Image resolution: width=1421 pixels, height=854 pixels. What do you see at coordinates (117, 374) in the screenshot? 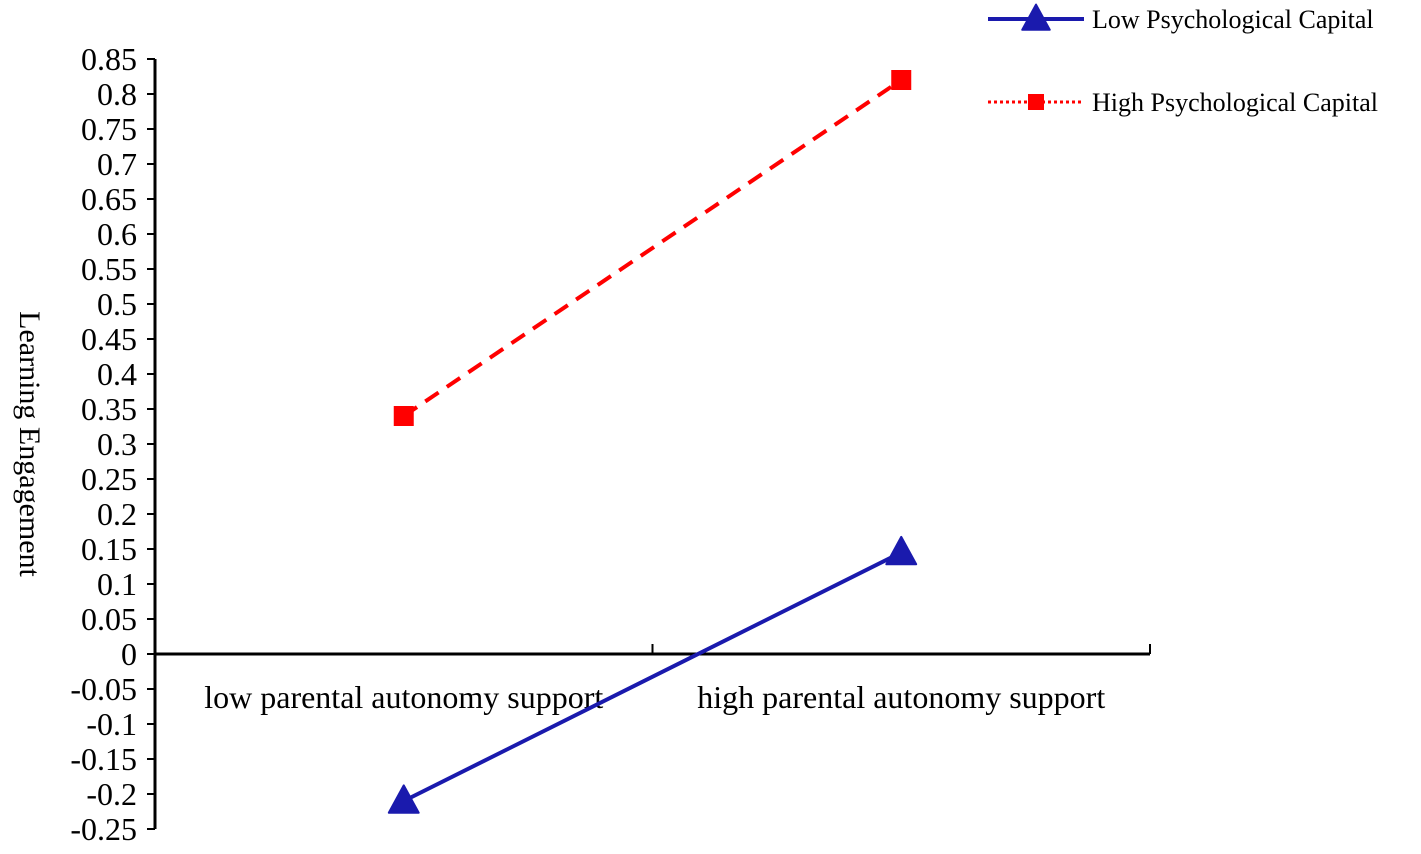
I see `y-tick-label: 0.4` at bounding box center [117, 374].